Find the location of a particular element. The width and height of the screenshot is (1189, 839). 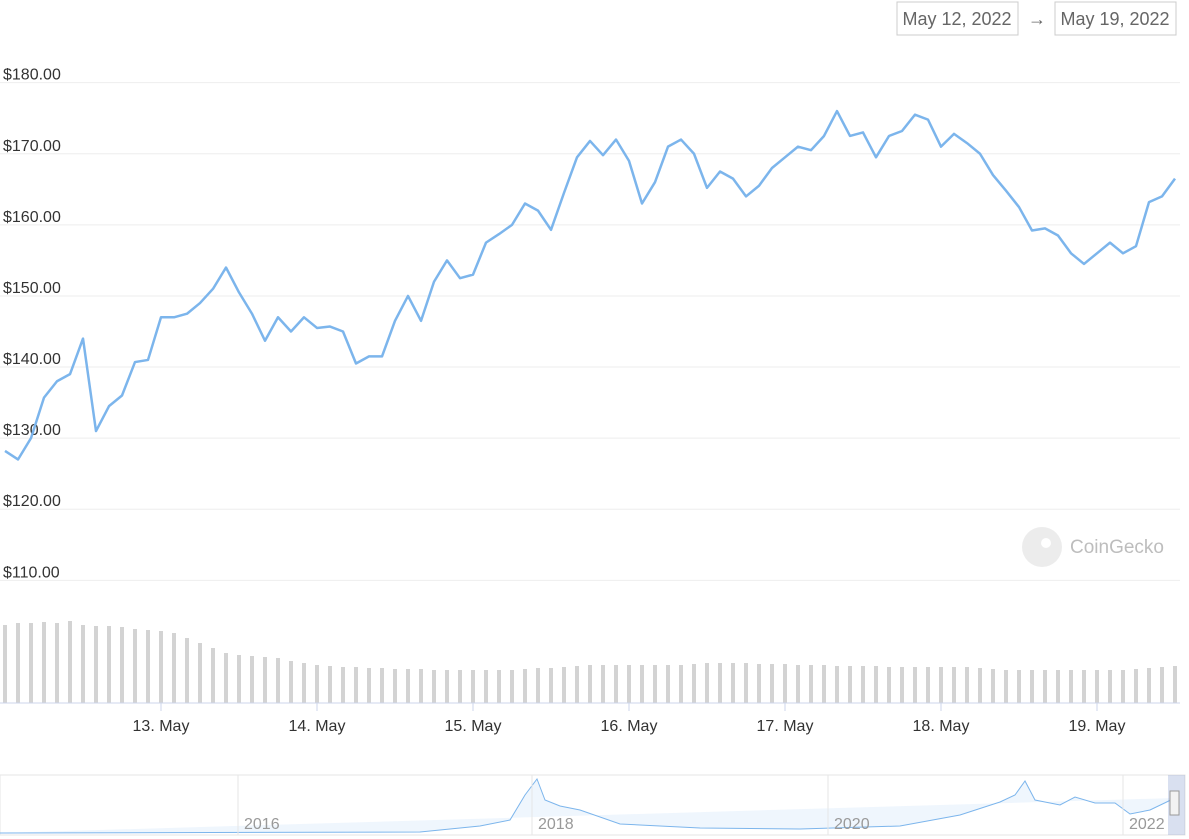

range-end: May 19, 2022 is located at coordinates (1114, 19).